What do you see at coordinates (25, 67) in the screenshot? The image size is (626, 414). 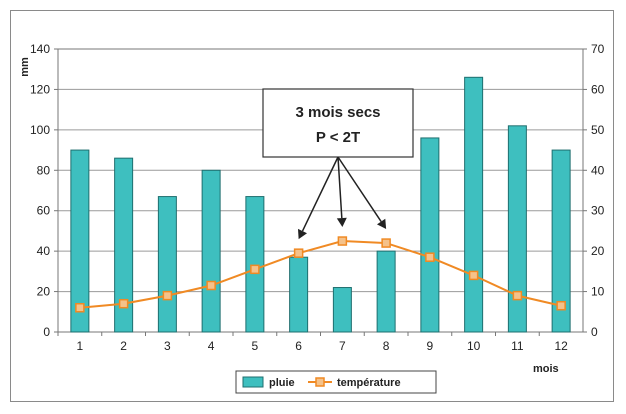 I see `left-axis-label: mm` at bounding box center [25, 67].